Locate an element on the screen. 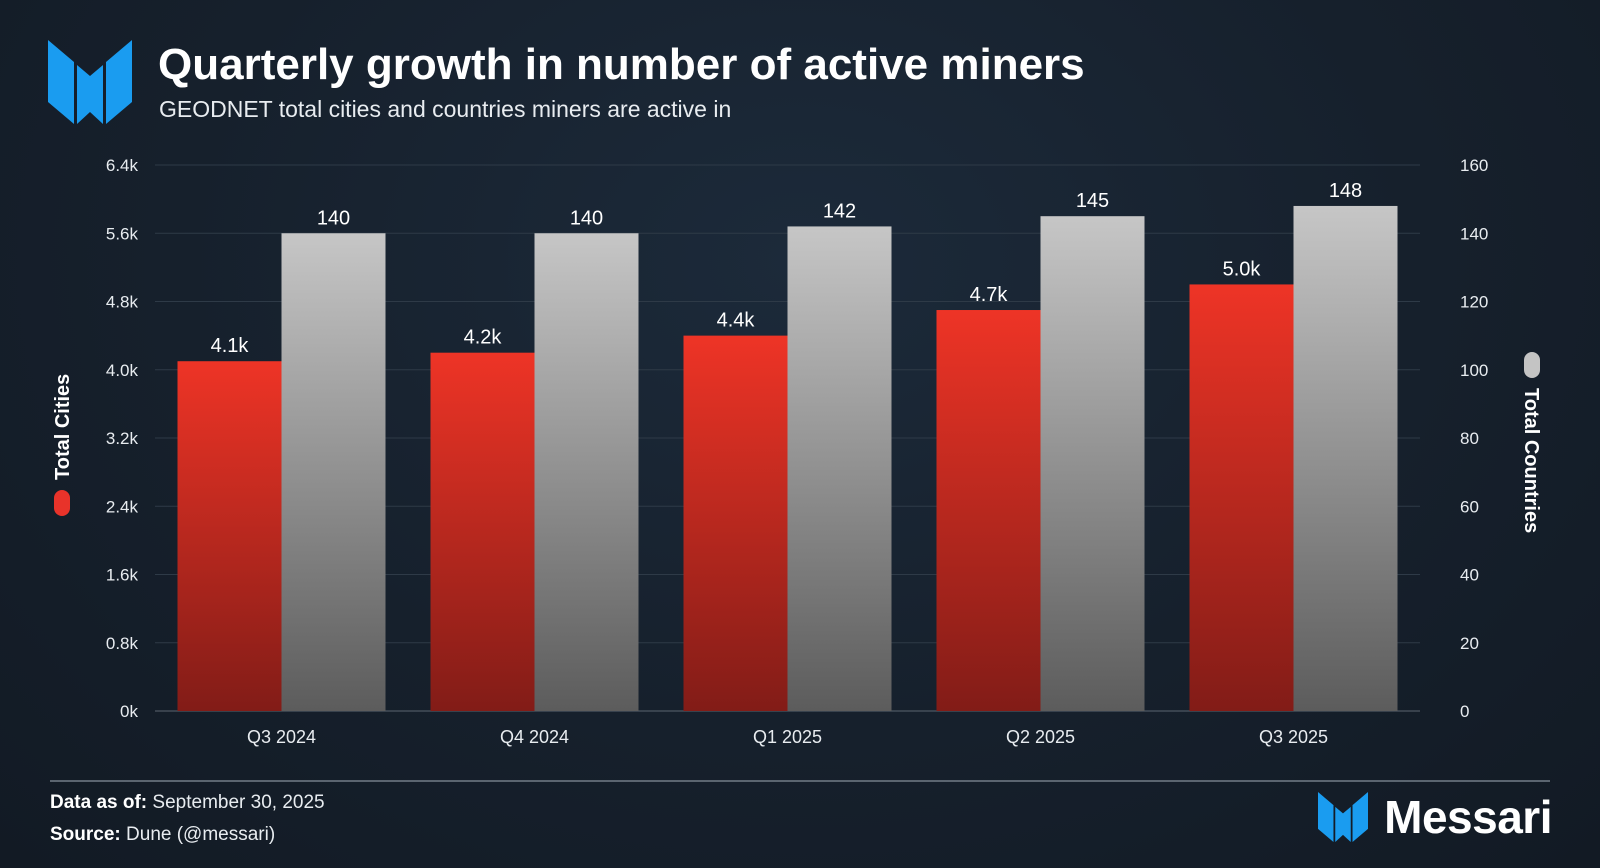 The image size is (1600, 868). brand-name: Messari is located at coordinates (1468, 817).